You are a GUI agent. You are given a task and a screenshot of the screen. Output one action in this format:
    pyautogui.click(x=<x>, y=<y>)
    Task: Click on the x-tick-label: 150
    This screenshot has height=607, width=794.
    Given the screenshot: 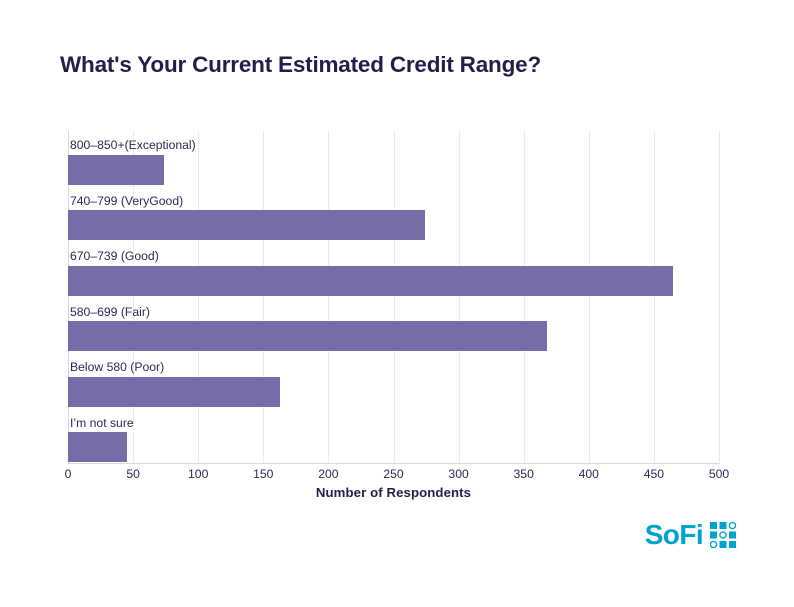 What is the action you would take?
    pyautogui.click(x=263, y=474)
    